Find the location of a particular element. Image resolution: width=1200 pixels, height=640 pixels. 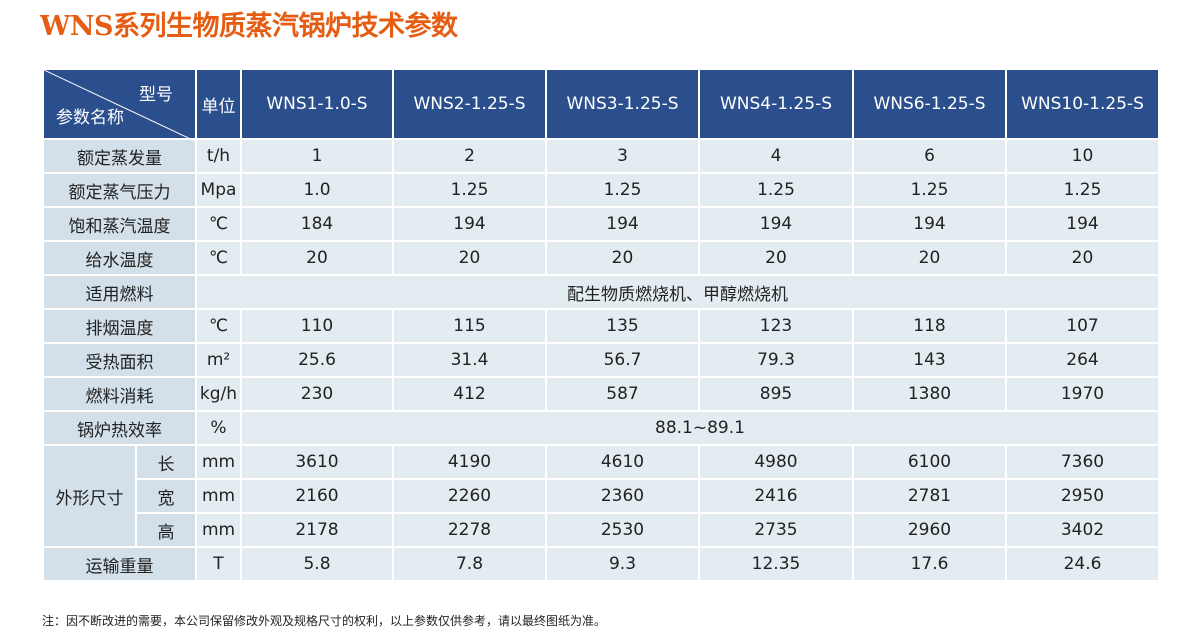

data-row: 高 mm 2178 2278 2530 2735 2960 3402 is located at coordinates (601, 530).